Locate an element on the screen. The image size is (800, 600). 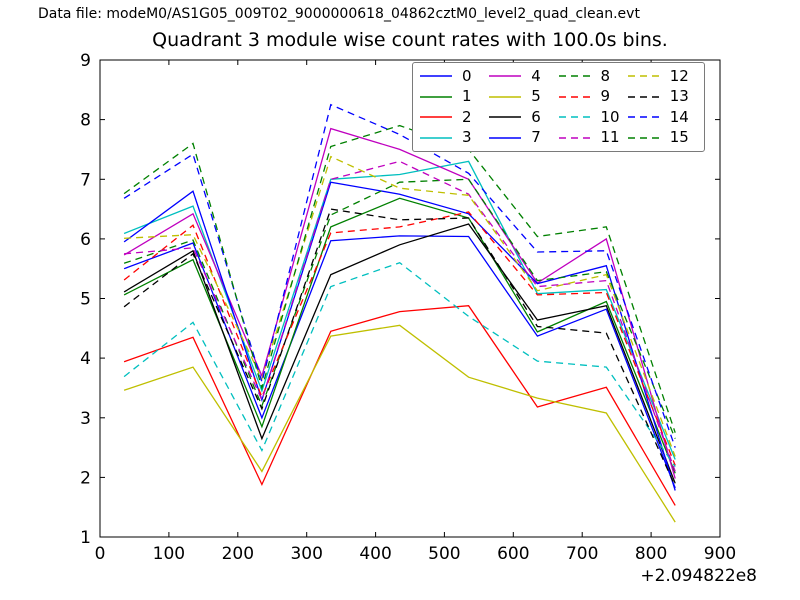
x-tick-label: 500 is located at coordinates (444, 554).